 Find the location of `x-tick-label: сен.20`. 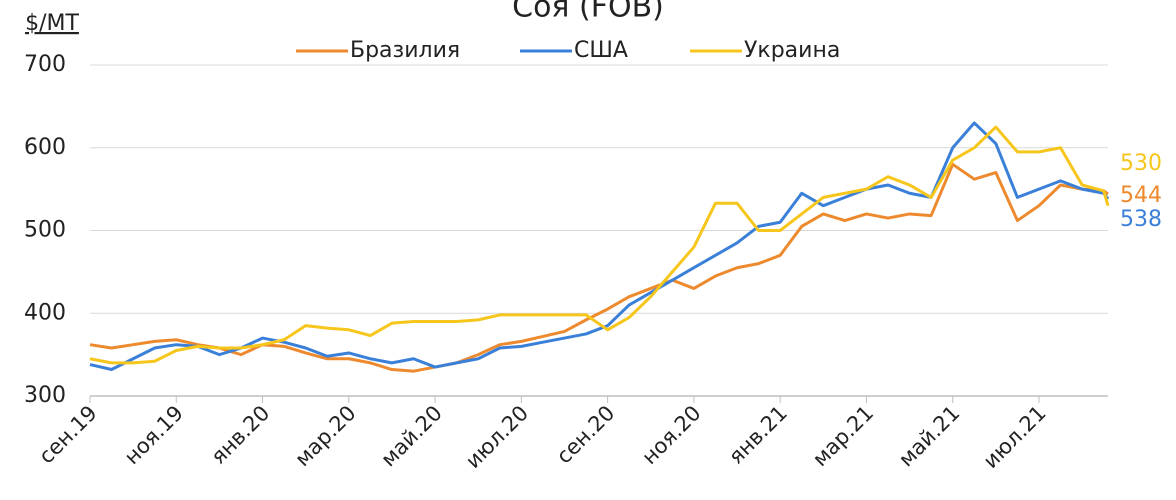

x-tick-label: сен.20 is located at coordinates (586, 435).